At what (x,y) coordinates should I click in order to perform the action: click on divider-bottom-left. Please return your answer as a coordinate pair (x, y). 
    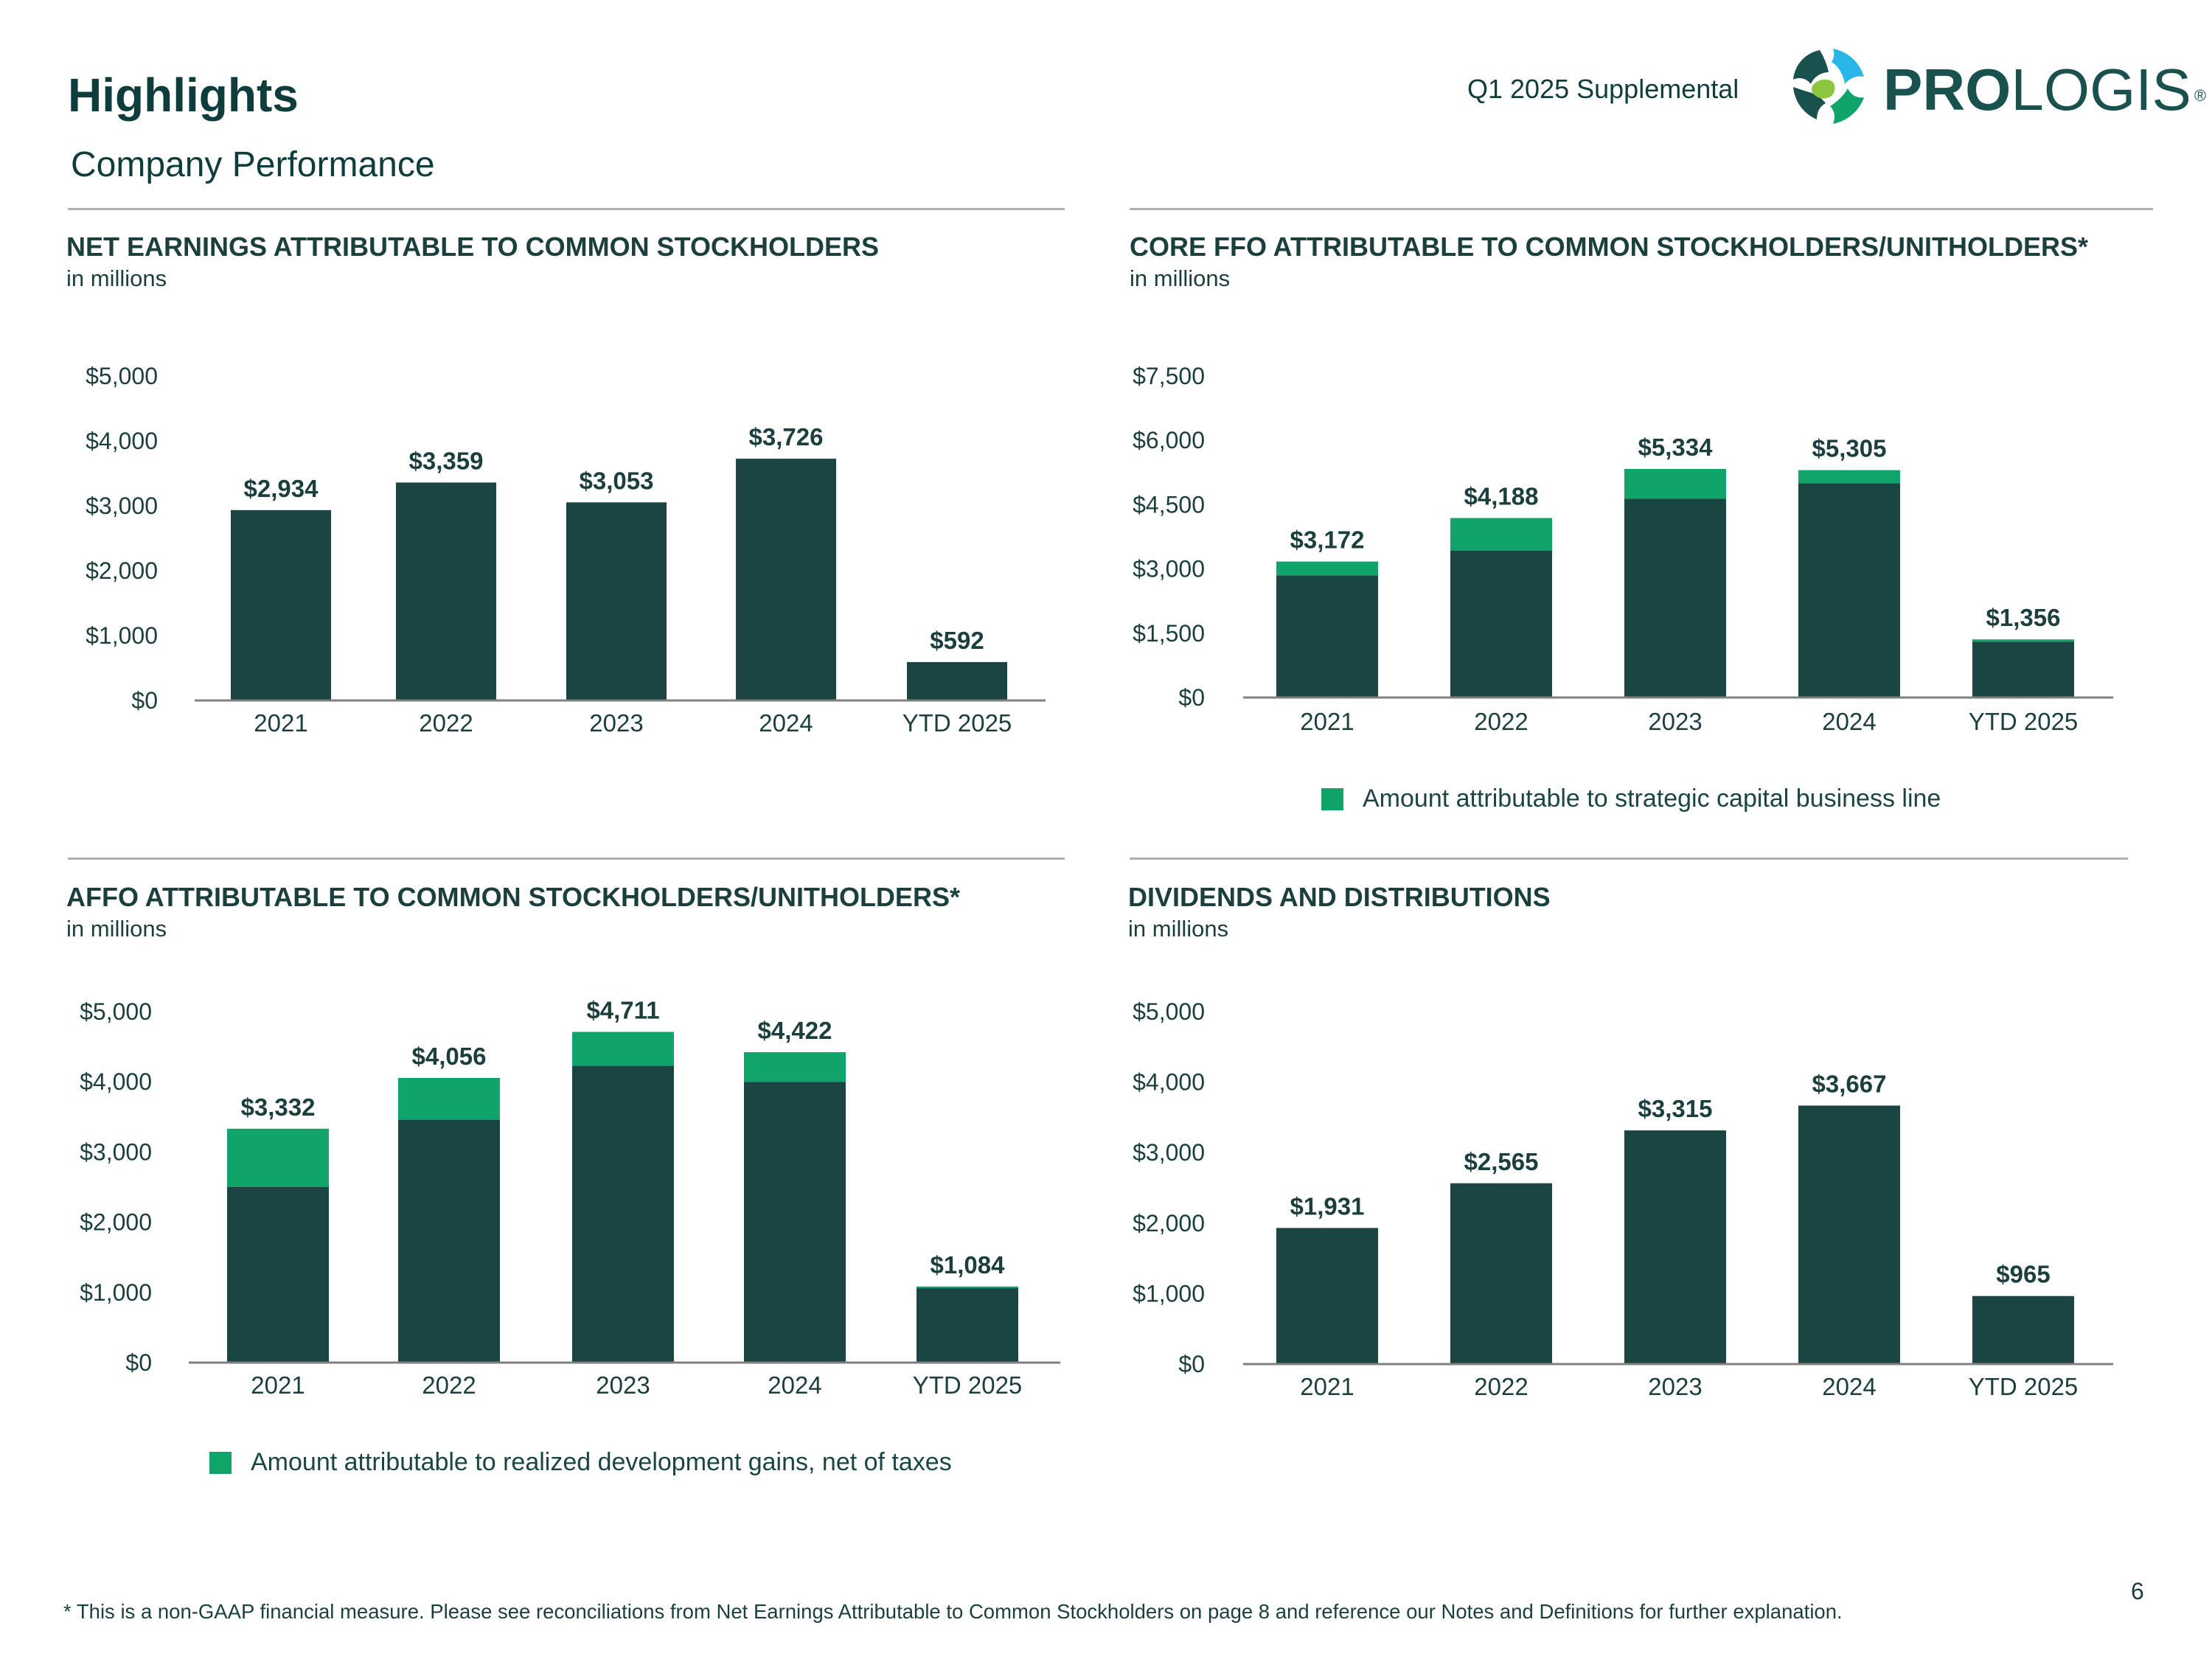
    Looking at the image, I should click on (566, 859).